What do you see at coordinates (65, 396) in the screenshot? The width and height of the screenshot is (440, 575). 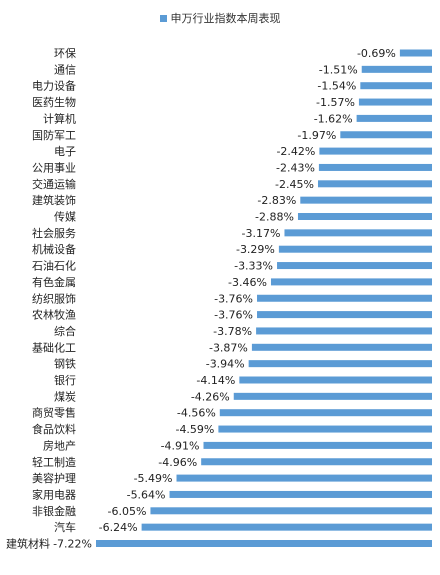 I see `category-label: 煤炭` at bounding box center [65, 396].